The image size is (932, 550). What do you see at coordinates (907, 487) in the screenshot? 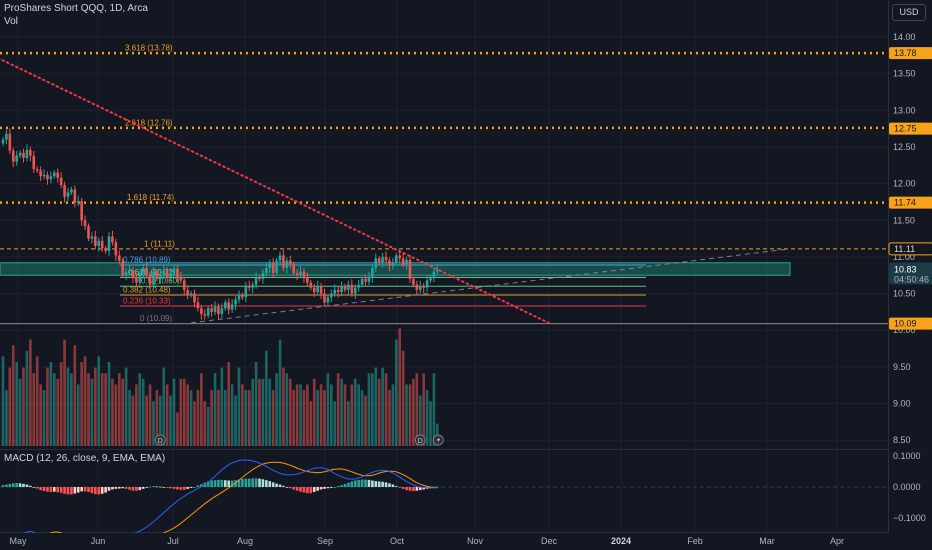
I see `macd-axis-tick: 0.0000` at bounding box center [907, 487].